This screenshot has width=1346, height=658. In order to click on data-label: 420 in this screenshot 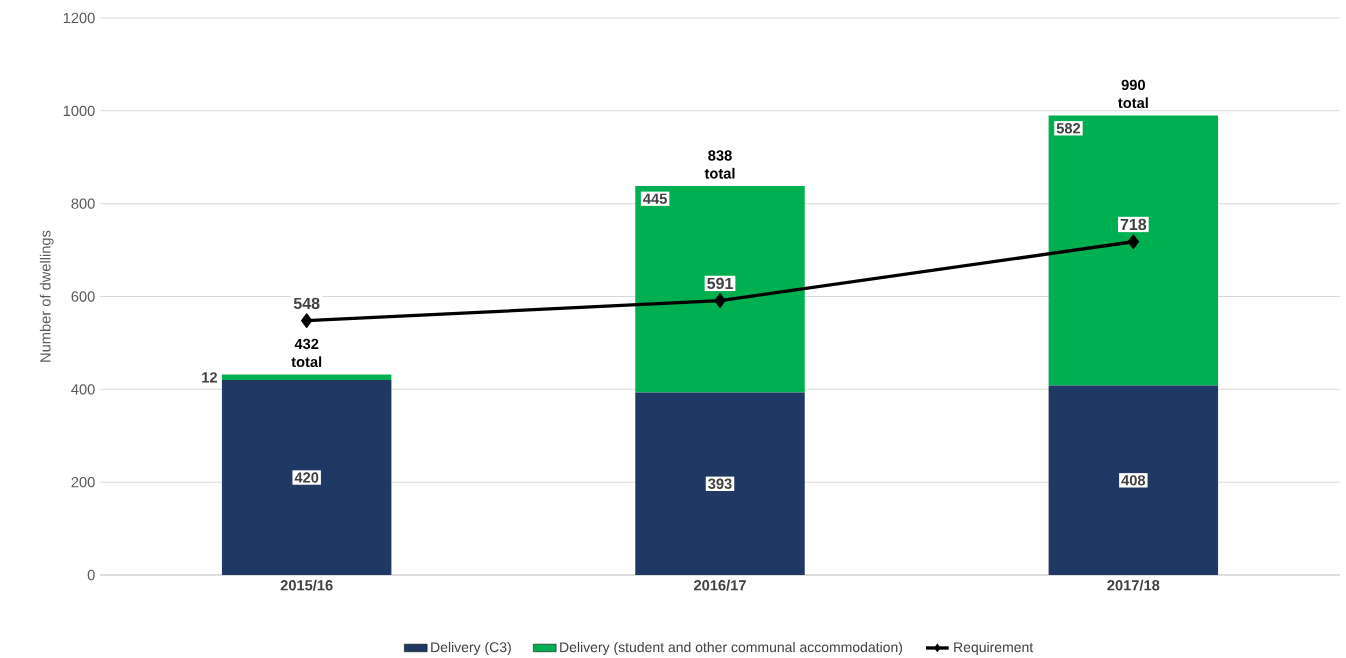, I will do `click(306, 477)`.